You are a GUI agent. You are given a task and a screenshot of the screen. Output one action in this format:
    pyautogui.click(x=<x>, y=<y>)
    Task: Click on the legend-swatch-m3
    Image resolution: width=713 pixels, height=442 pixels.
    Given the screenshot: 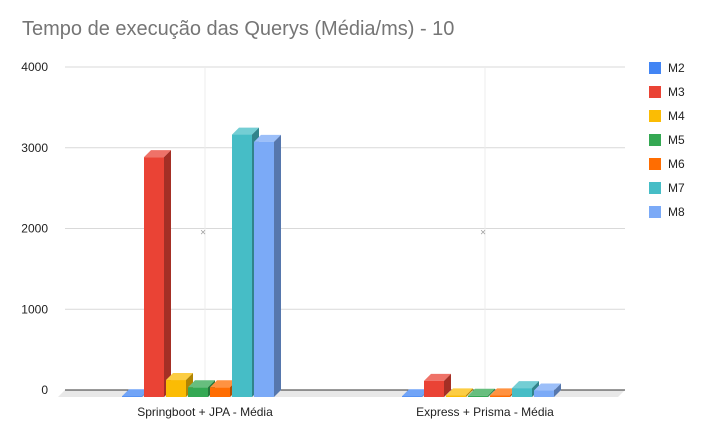 What is the action you would take?
    pyautogui.click(x=655, y=92)
    